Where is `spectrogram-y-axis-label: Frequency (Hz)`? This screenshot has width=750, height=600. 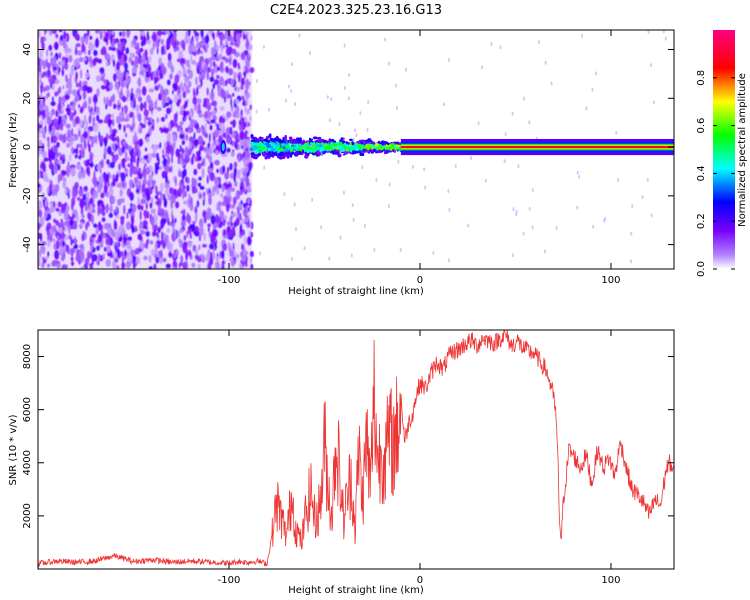
spectrogram-y-axis-label: Frequency (Hz) is located at coordinates (13, 150).